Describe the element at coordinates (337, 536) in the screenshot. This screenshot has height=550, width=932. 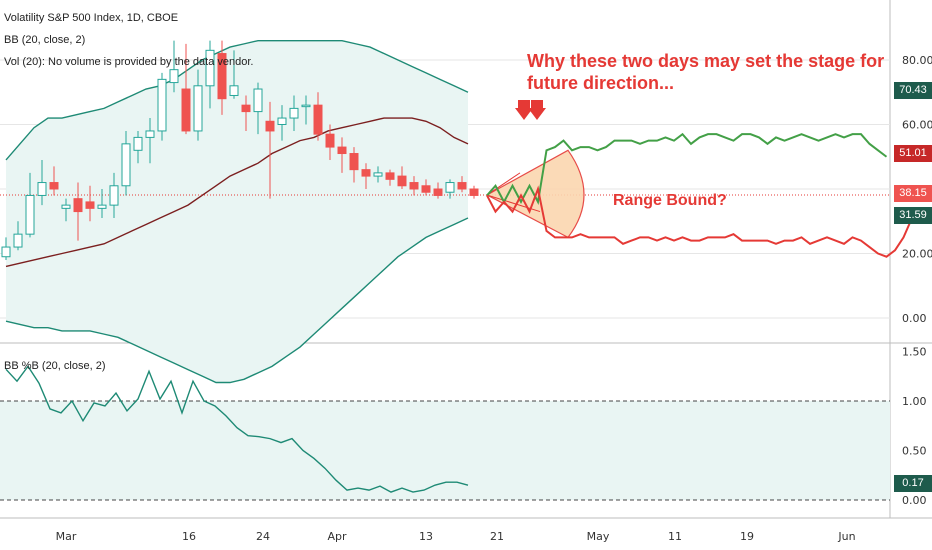
I see `x-tick-label: Apr` at that location.